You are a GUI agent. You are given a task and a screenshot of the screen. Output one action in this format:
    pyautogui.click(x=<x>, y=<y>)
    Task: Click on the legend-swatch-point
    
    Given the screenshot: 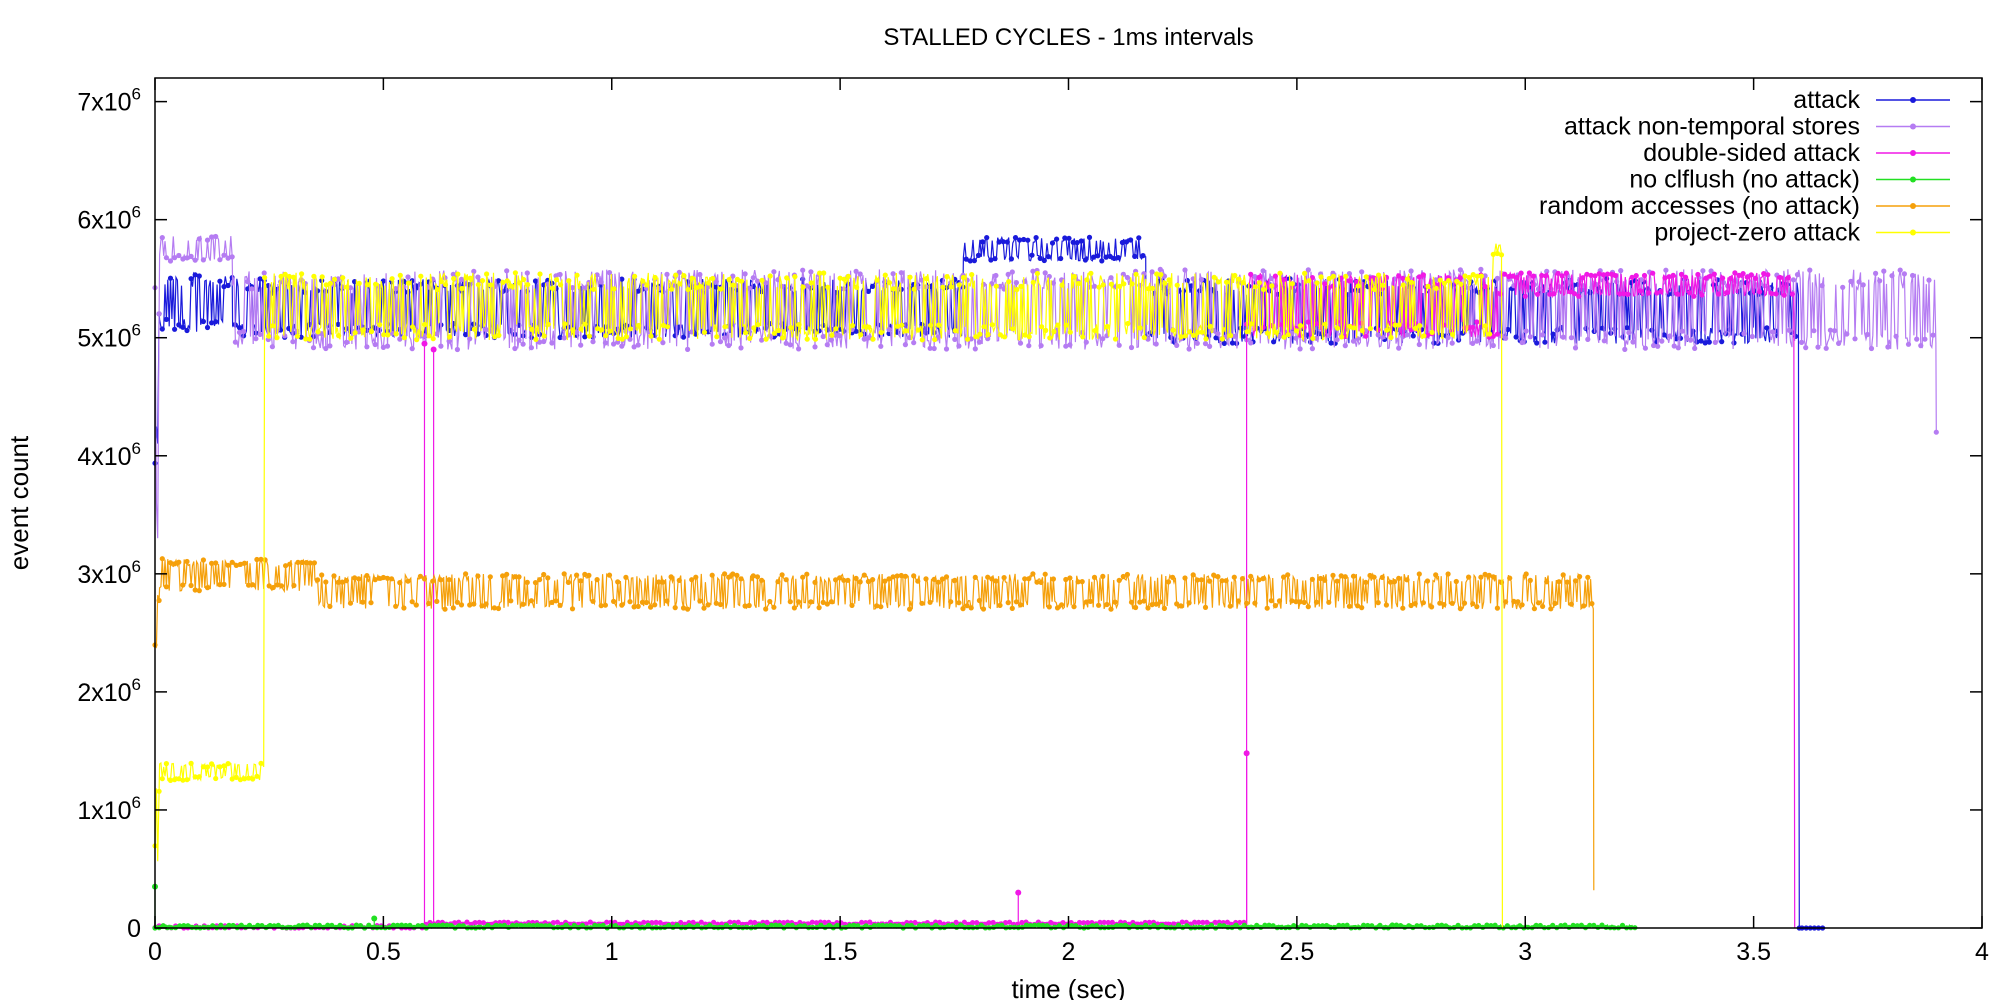 What is the action you would take?
    pyautogui.click(x=1913, y=206)
    